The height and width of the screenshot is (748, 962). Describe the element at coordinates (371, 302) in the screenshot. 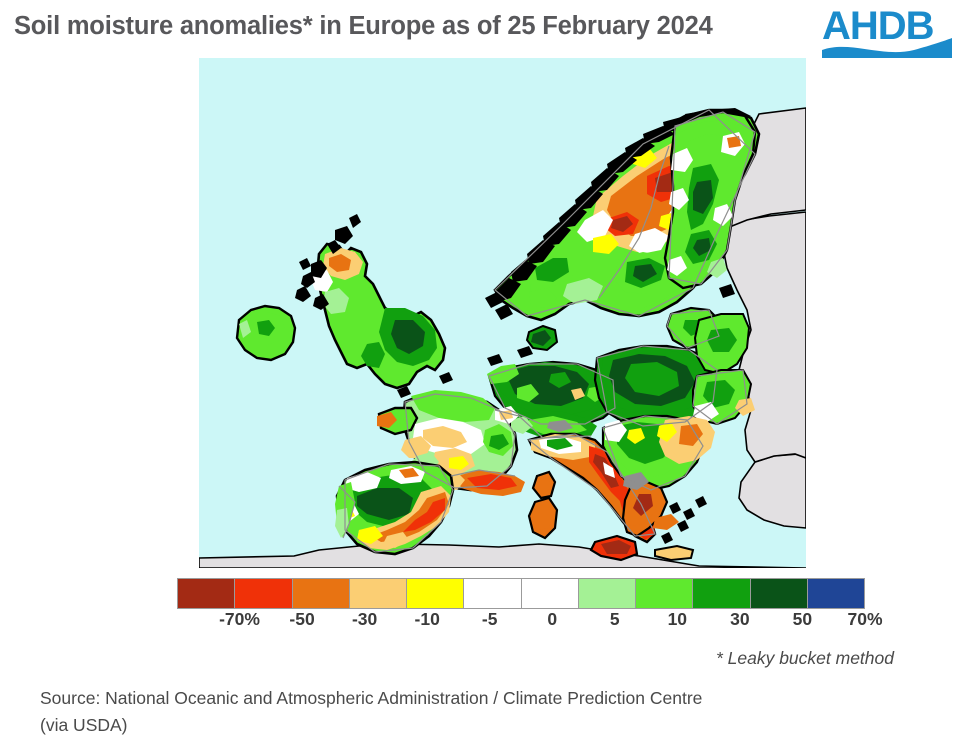

I see `region-great-britain` at that location.